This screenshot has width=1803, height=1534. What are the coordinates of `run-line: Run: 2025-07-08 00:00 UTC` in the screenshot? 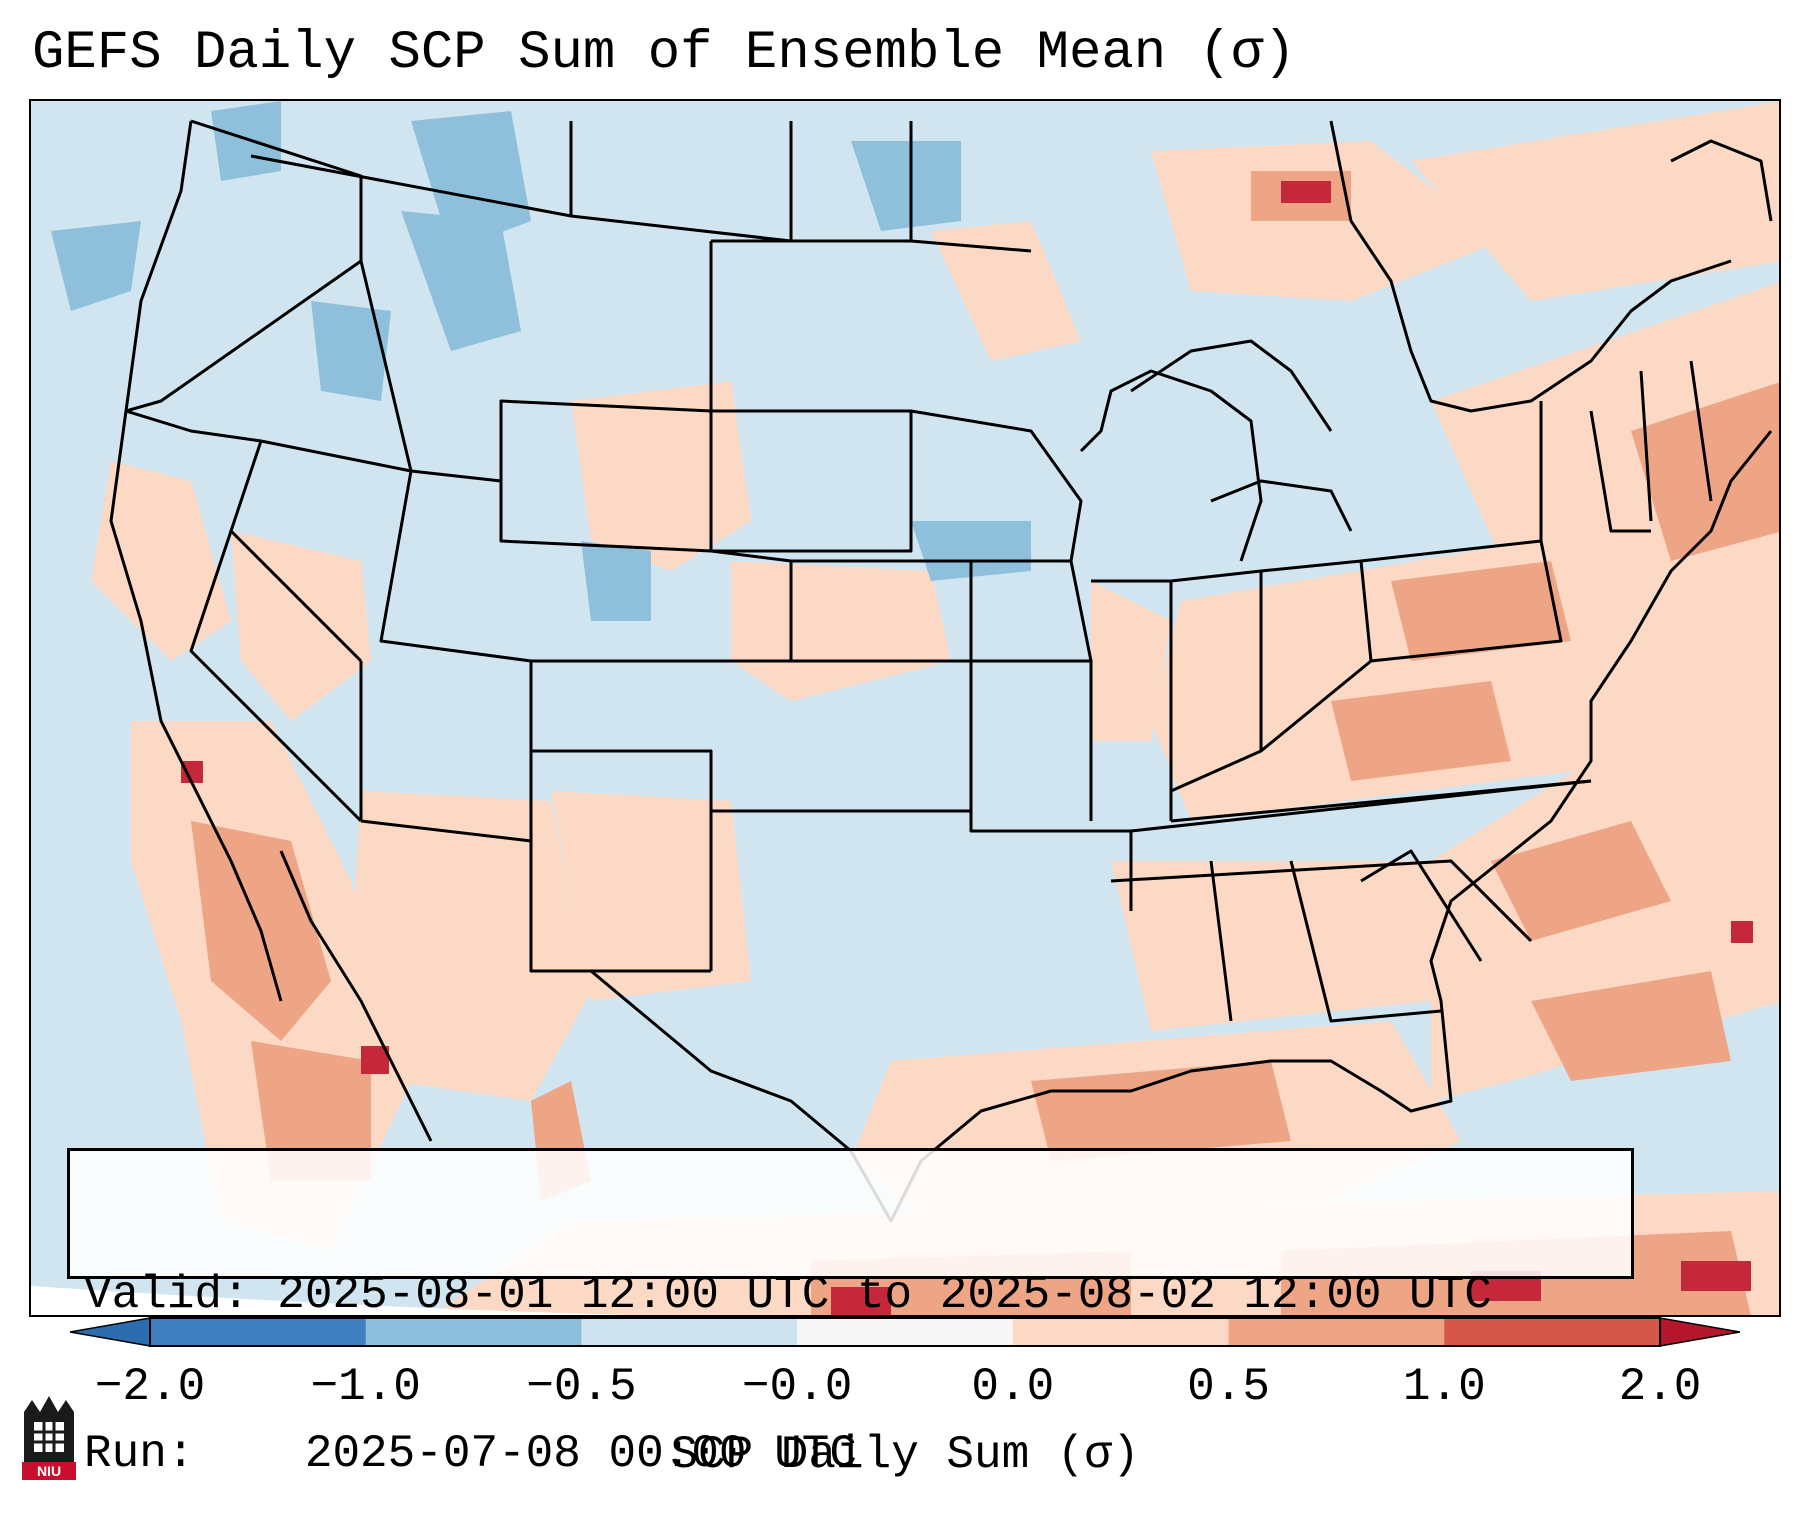 It's located at (850, 1454).